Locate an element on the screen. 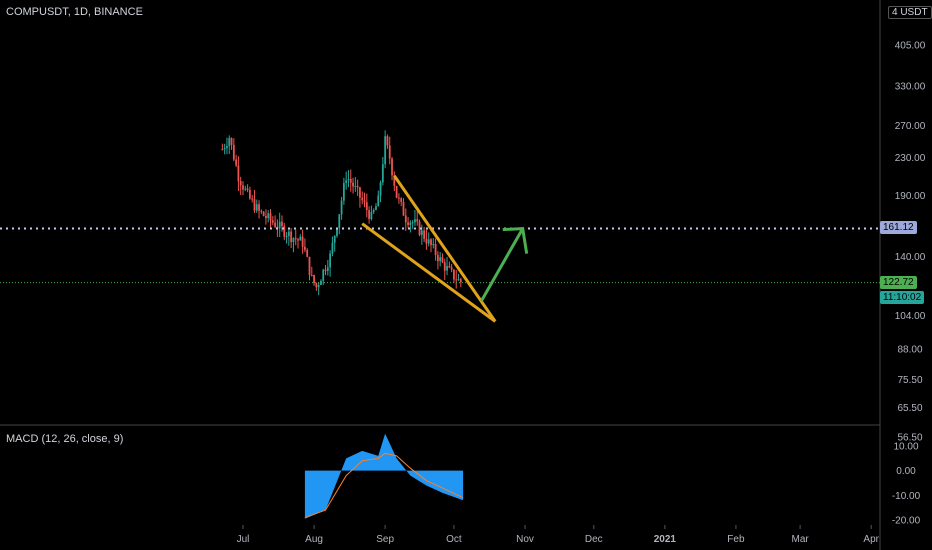 This screenshot has width=932, height=550. falling-wedge-drawing is located at coordinates (429, 248).